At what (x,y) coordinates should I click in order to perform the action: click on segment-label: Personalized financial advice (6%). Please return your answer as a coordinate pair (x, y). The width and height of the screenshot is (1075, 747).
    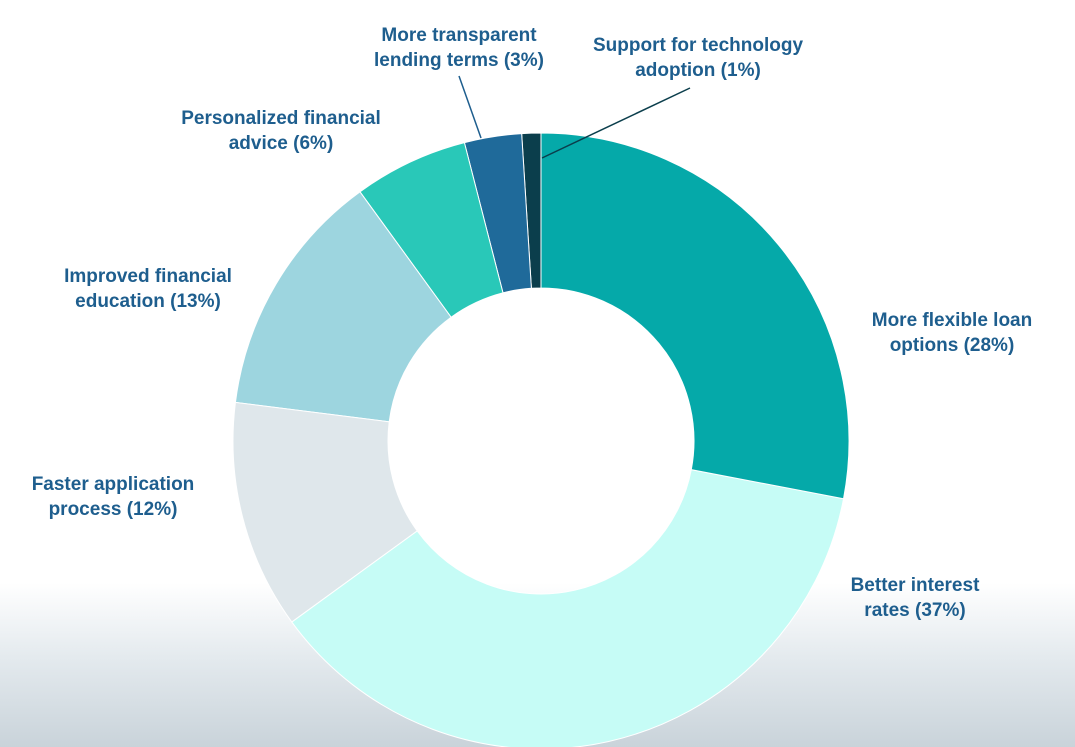
    Looking at the image, I should click on (281, 131).